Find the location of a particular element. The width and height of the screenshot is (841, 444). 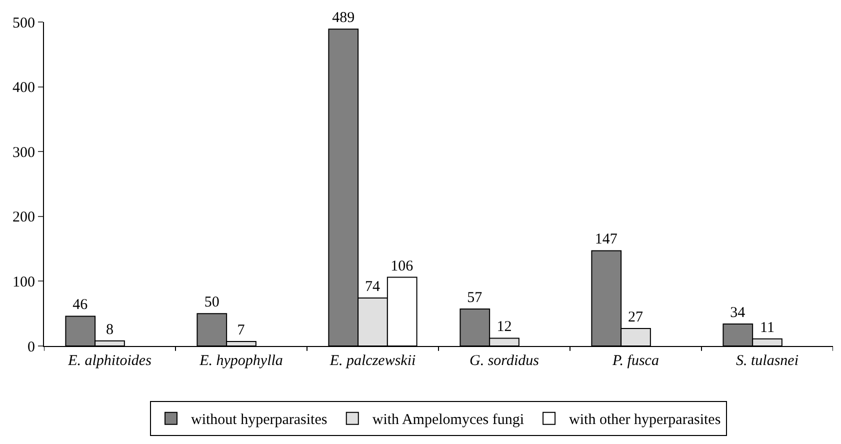

x-tick-label: P. fusca is located at coordinates (635, 361).